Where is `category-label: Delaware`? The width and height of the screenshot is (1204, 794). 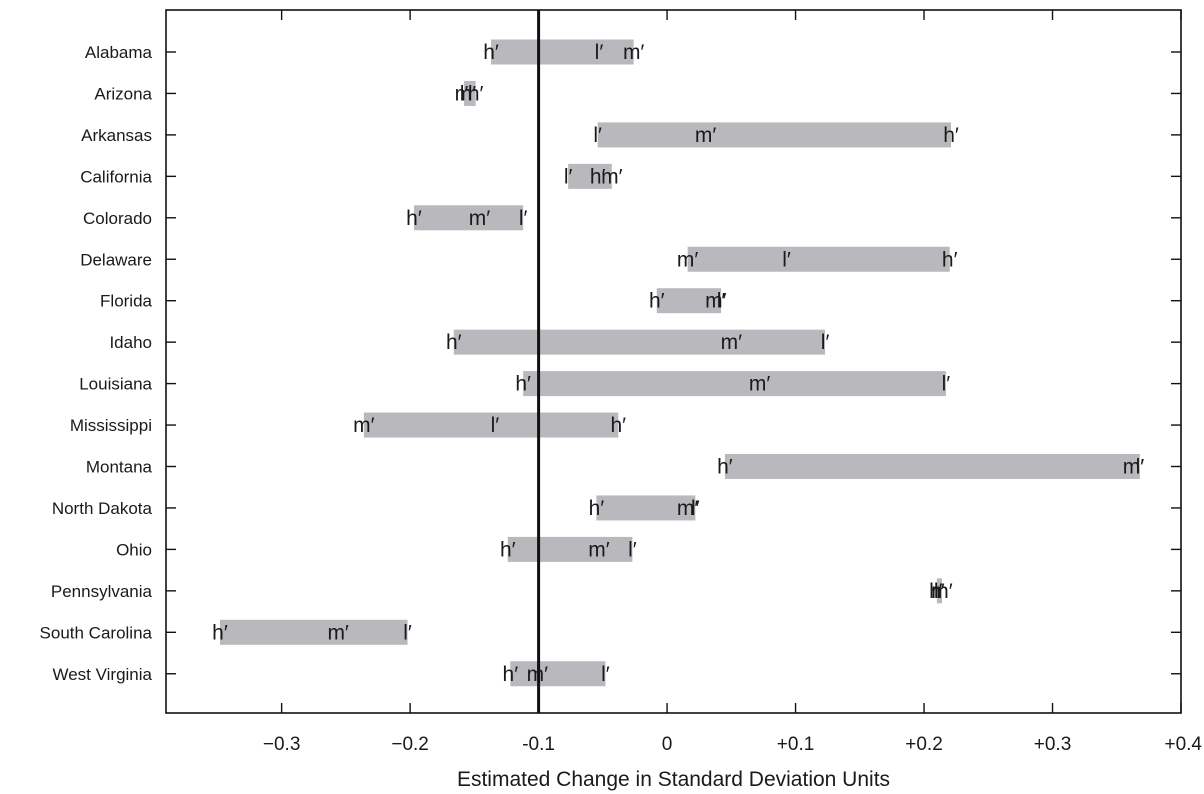 category-label: Delaware is located at coordinates (116, 259).